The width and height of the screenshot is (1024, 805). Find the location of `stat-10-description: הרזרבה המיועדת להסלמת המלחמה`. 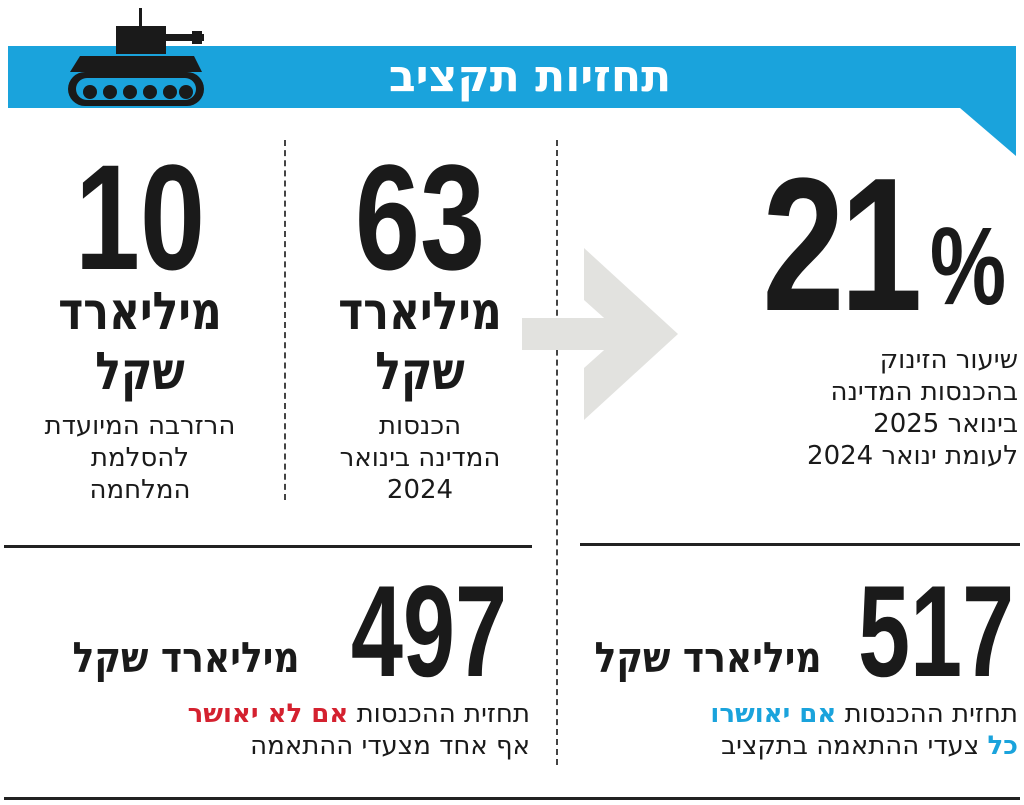

stat-10-description: הרזרבה המיועדת להסלמת המלחמה is located at coordinates (140, 458).